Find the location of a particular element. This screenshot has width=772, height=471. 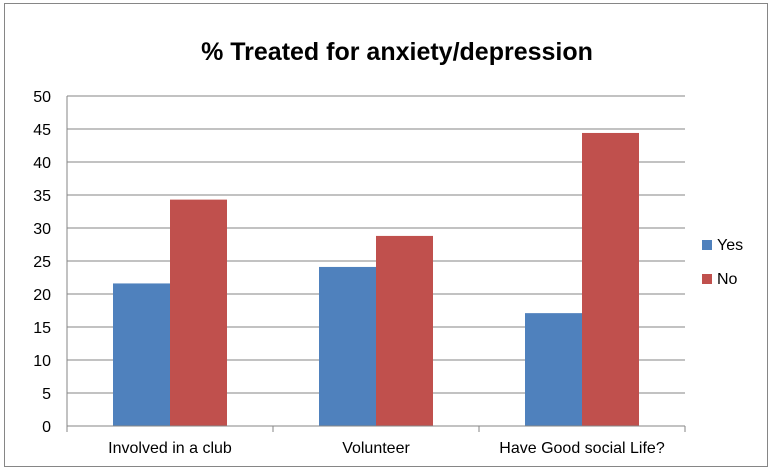

y-tick-label: 25 is located at coordinates (42, 262).